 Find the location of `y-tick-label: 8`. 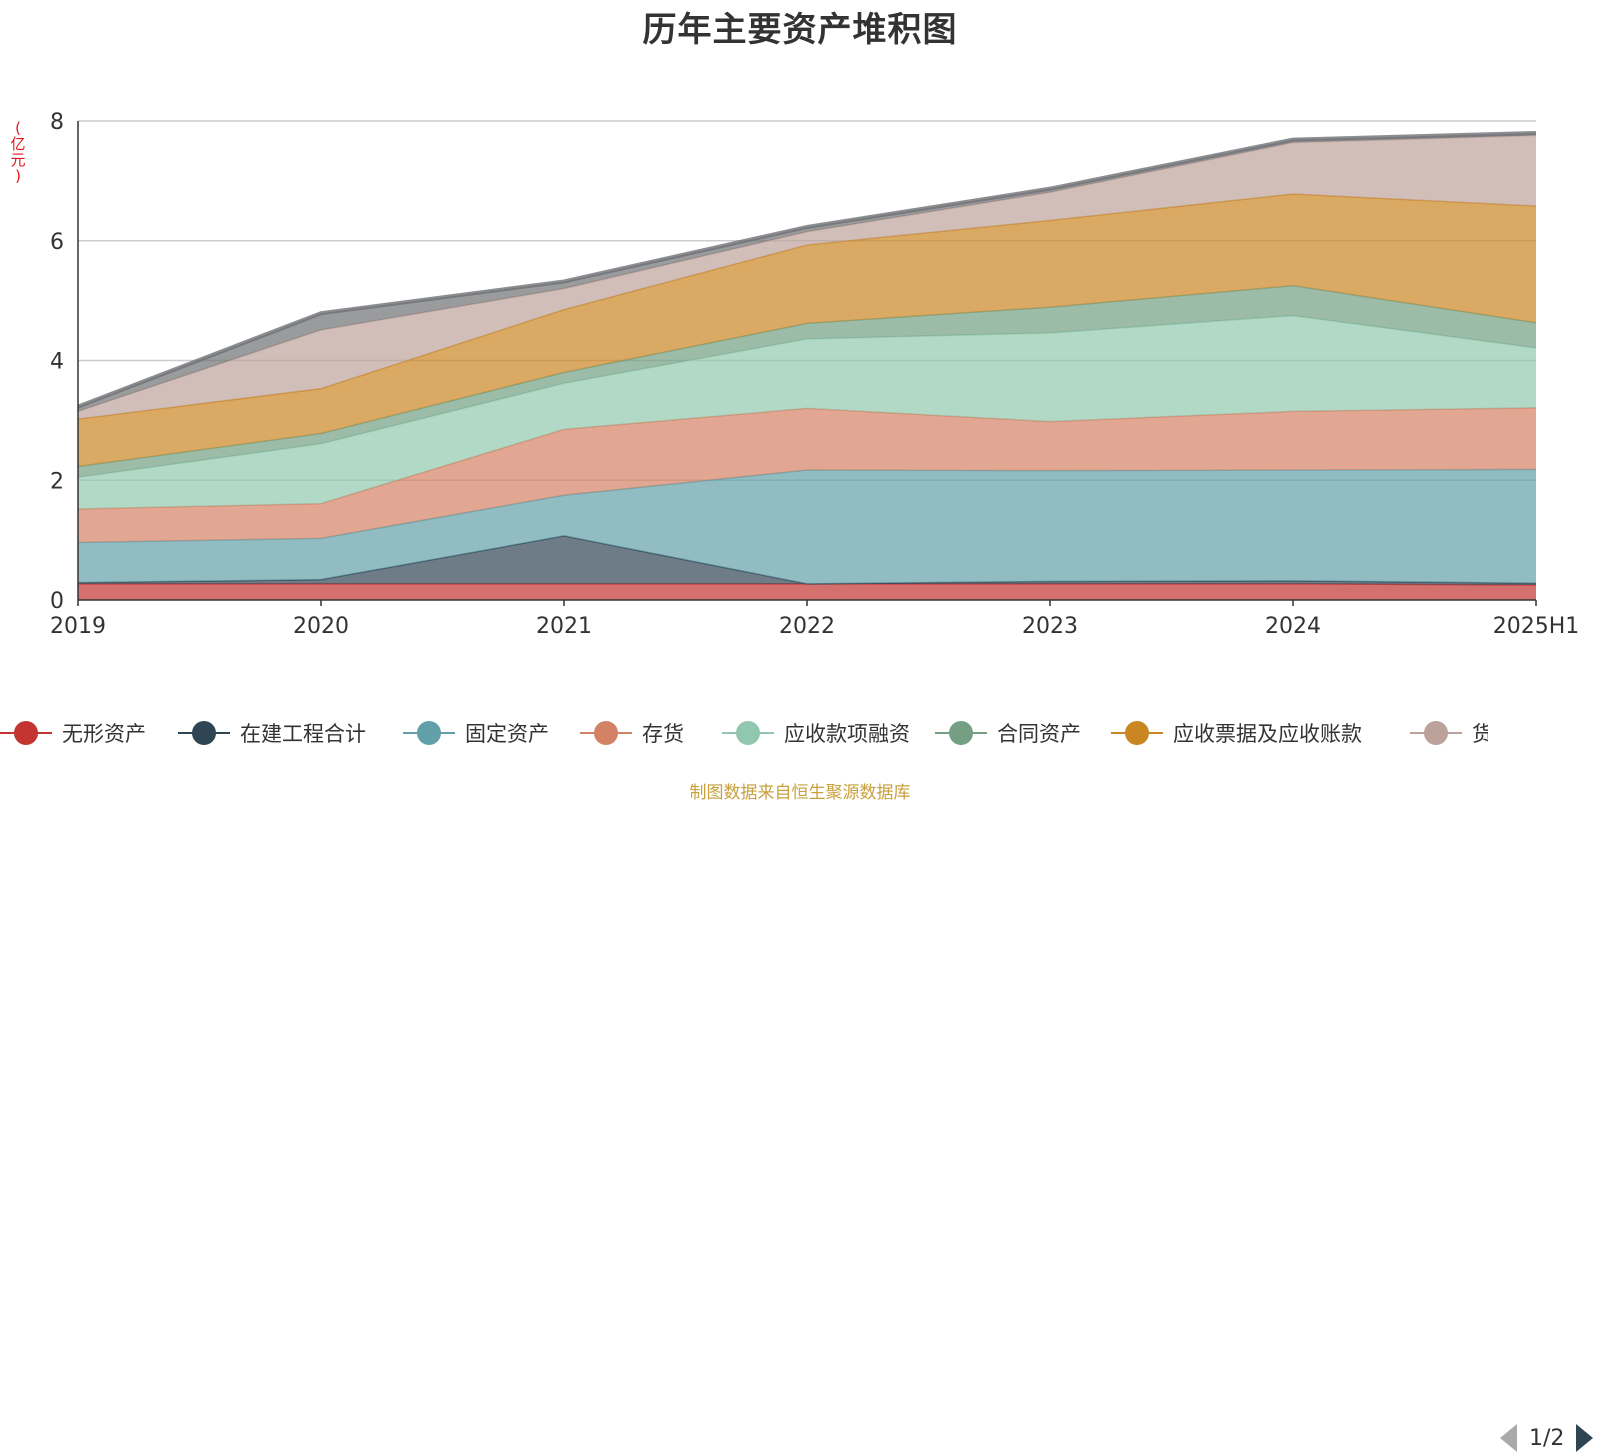

y-tick-label: 8 is located at coordinates (57, 122).